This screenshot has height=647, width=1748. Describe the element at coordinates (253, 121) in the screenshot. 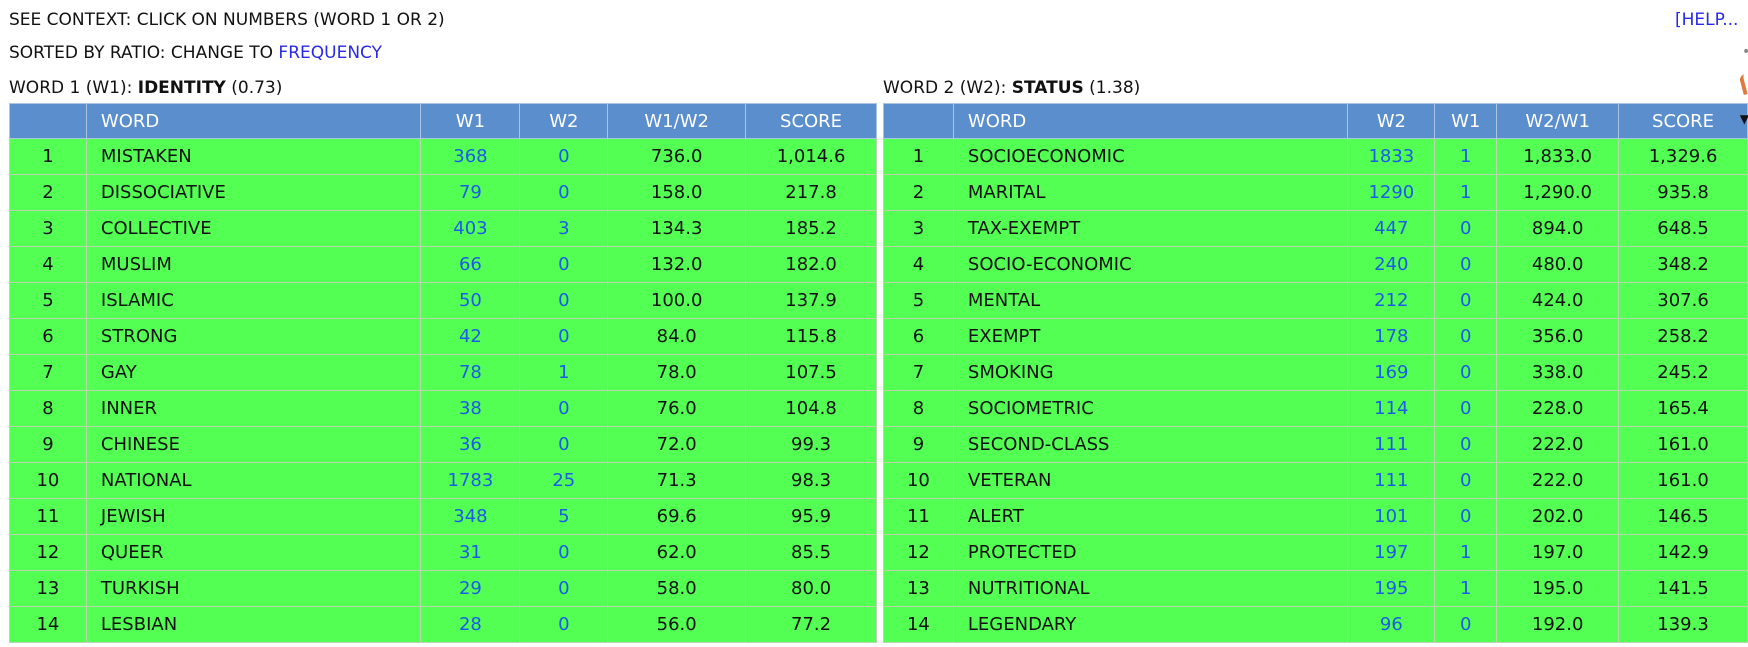

I see `word-column-header: WORD` at that location.